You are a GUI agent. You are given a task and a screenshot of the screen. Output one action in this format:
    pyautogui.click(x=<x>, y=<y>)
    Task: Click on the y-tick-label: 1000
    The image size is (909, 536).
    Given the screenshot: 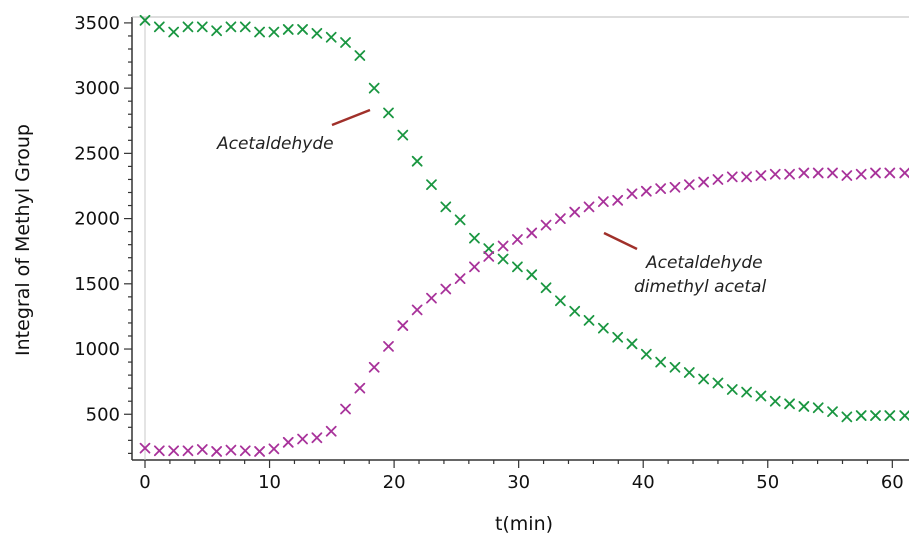 What is the action you would take?
    pyautogui.click(x=97, y=349)
    